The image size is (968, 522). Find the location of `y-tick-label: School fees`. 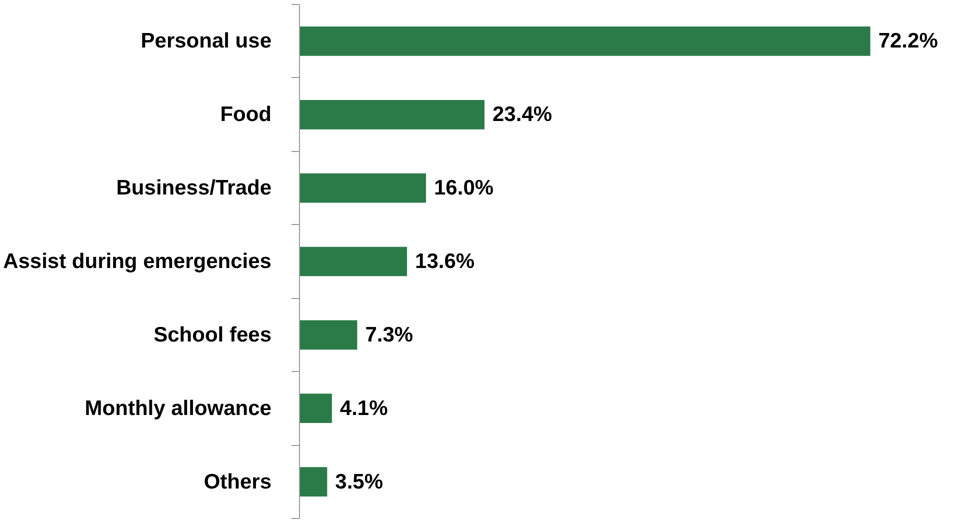

y-tick-label: School fees is located at coordinates (213, 334).